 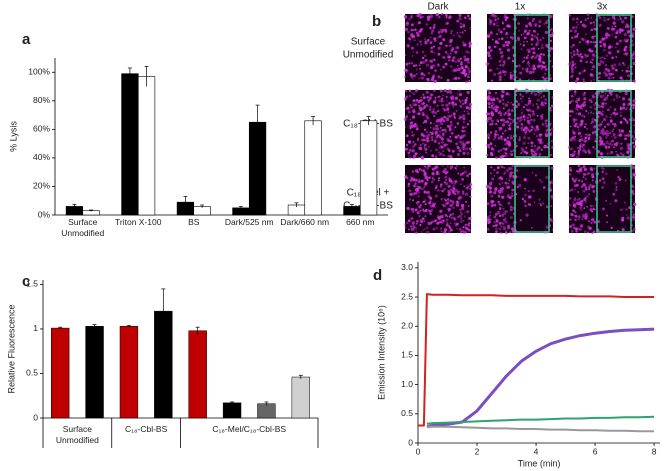 I want to click on label-line: C₁₈-Mel/C₁₈-Cbl-BS, so click(x=249, y=429).